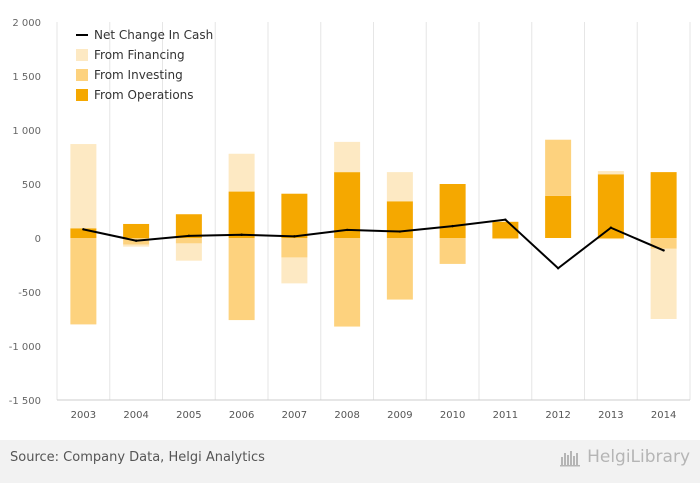 The width and height of the screenshot is (700, 483). Describe the element at coordinates (135, 415) in the screenshot. I see `x-tick-label: 2004` at that location.